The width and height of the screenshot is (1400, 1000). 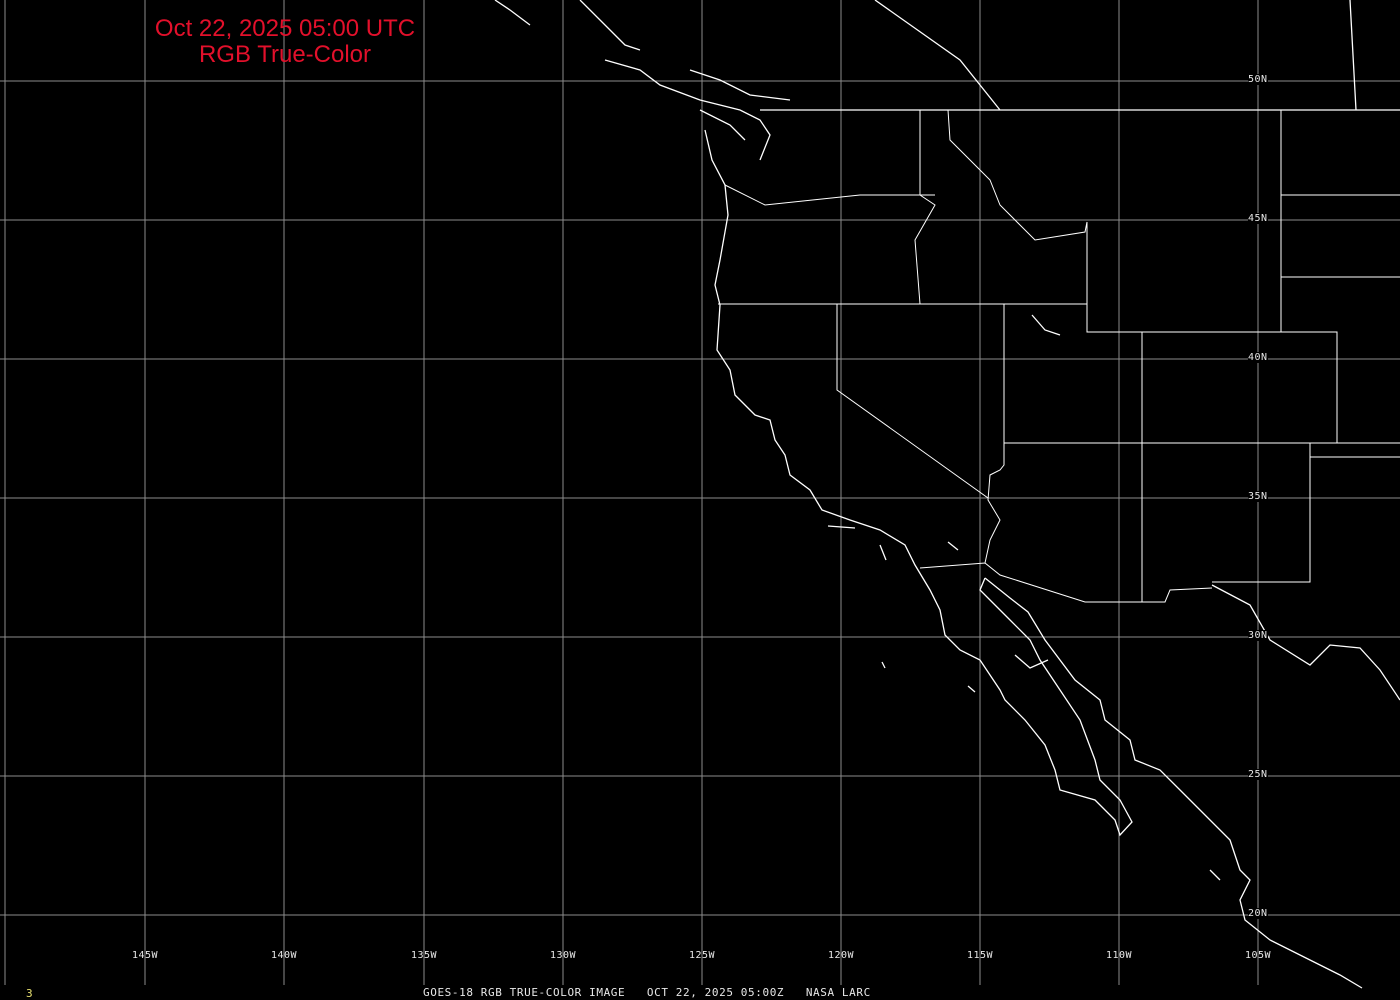 I want to click on longitude-label: 110W, so click(x=1119, y=955).